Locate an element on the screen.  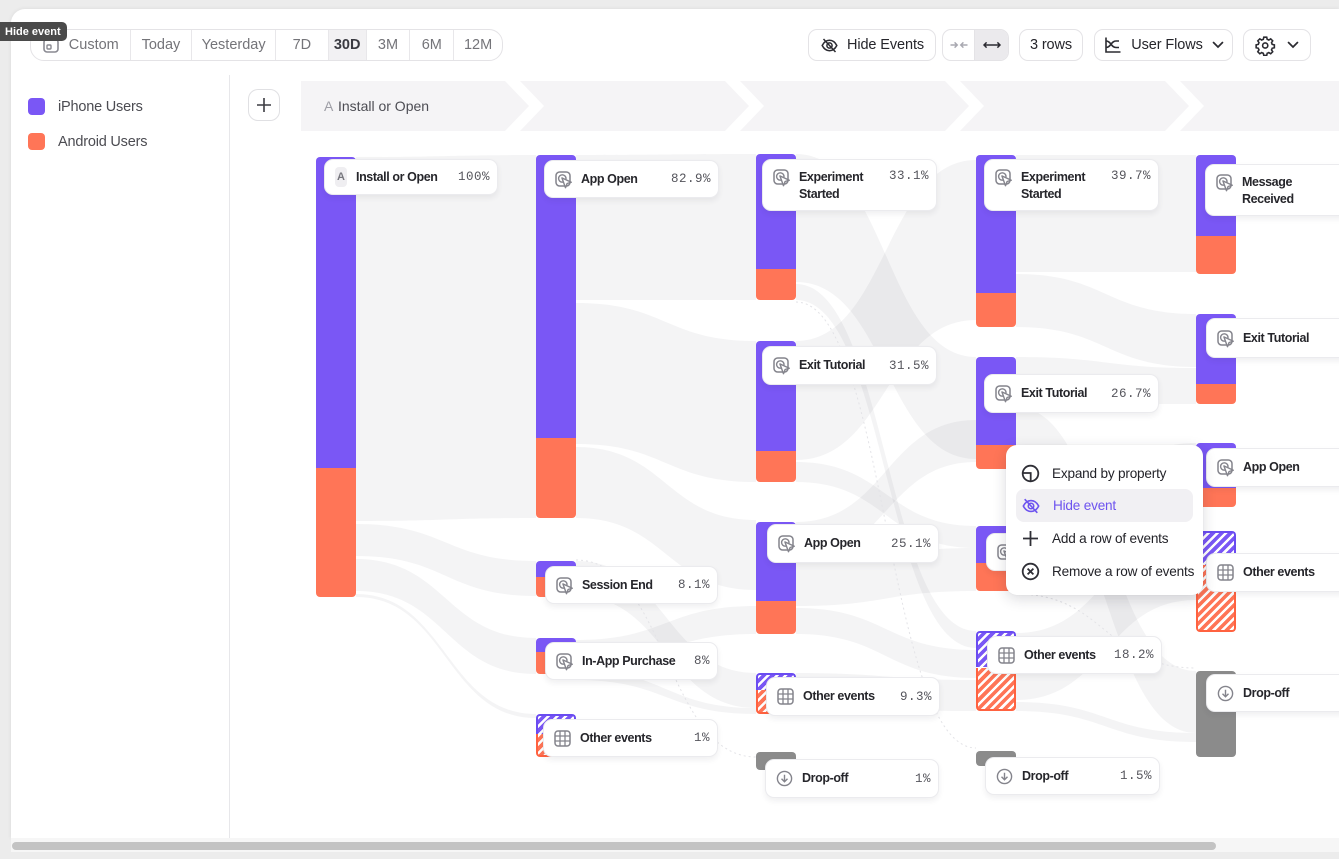
svg-text: A is located at coordinates (329, 106).